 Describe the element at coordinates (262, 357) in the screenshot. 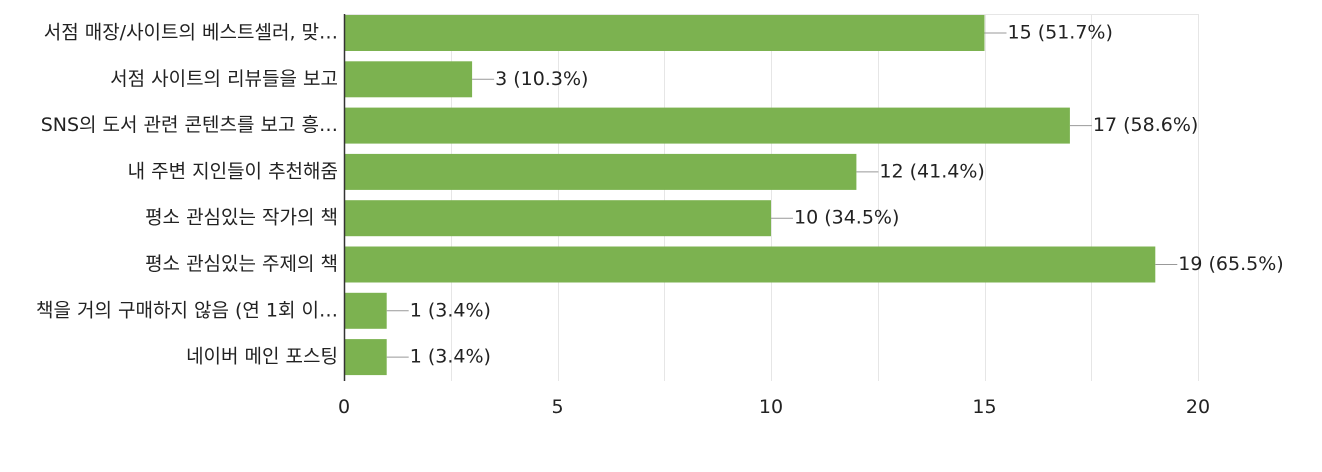

I see `category-label: 네이버 메인 포스팅` at that location.